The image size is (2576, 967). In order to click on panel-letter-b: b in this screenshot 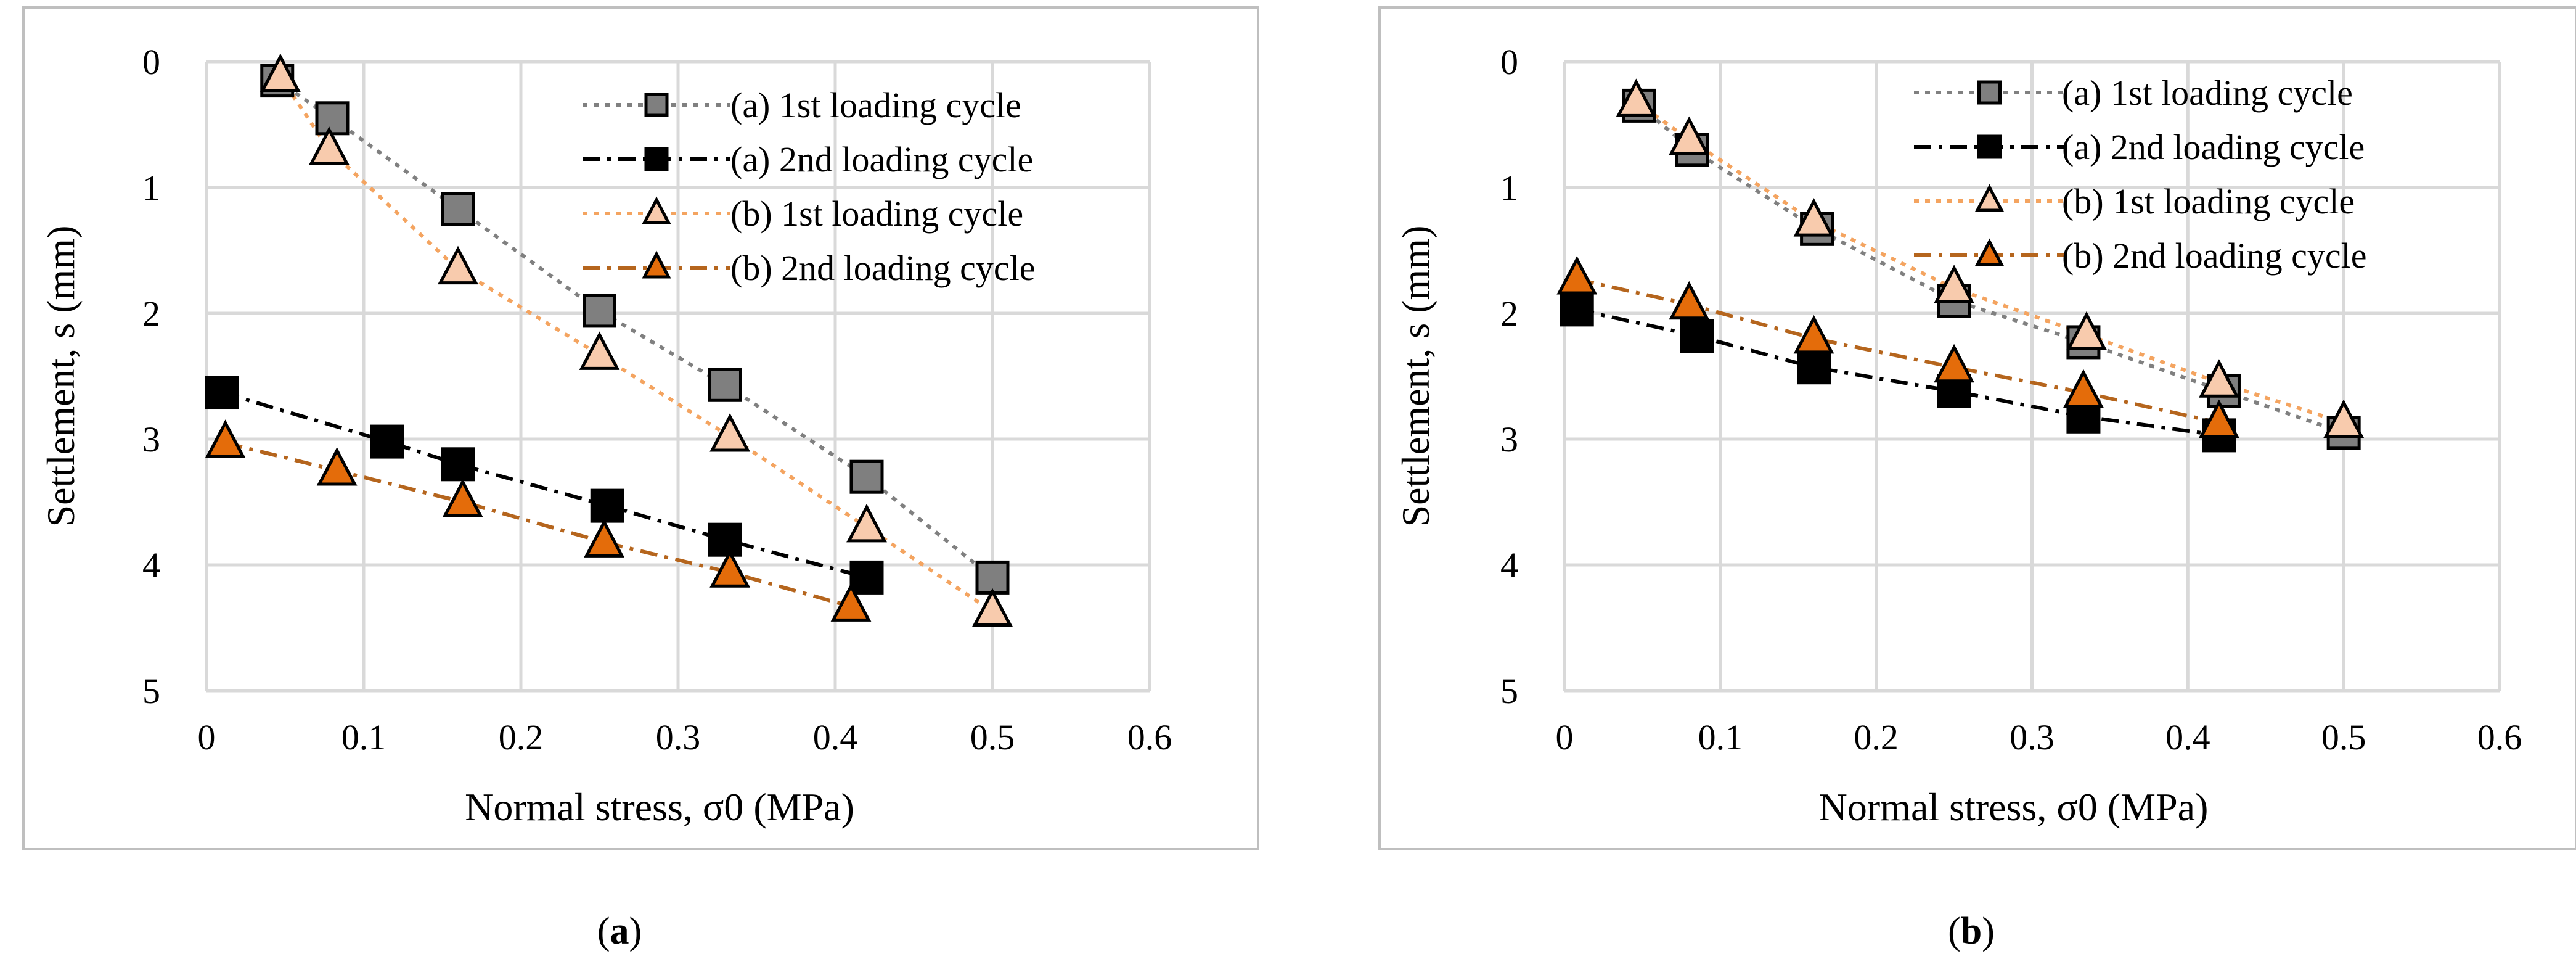, I will do `click(1971, 931)`.